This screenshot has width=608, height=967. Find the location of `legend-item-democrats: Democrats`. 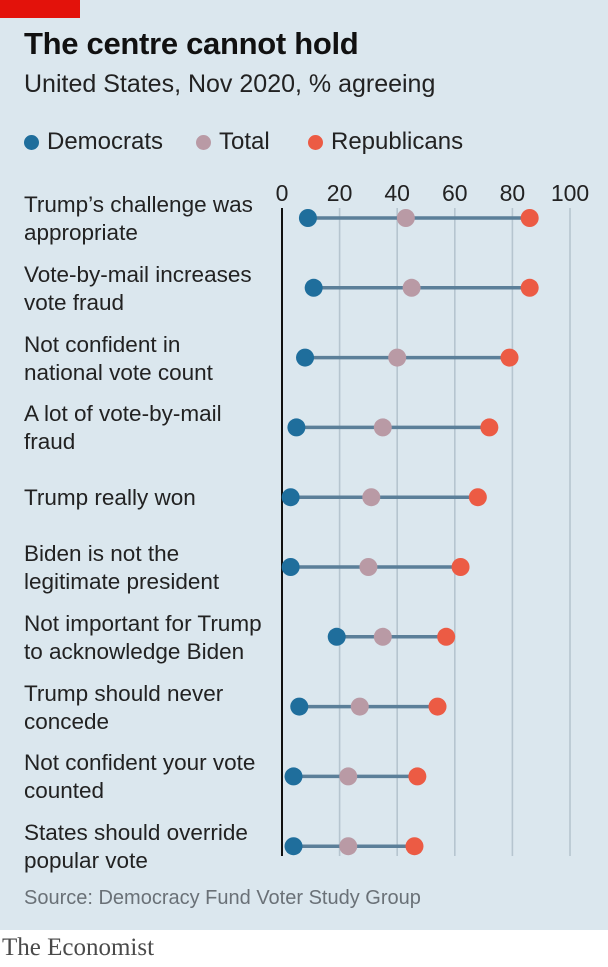

legend-item-democrats: Democrats is located at coordinates (93, 142).